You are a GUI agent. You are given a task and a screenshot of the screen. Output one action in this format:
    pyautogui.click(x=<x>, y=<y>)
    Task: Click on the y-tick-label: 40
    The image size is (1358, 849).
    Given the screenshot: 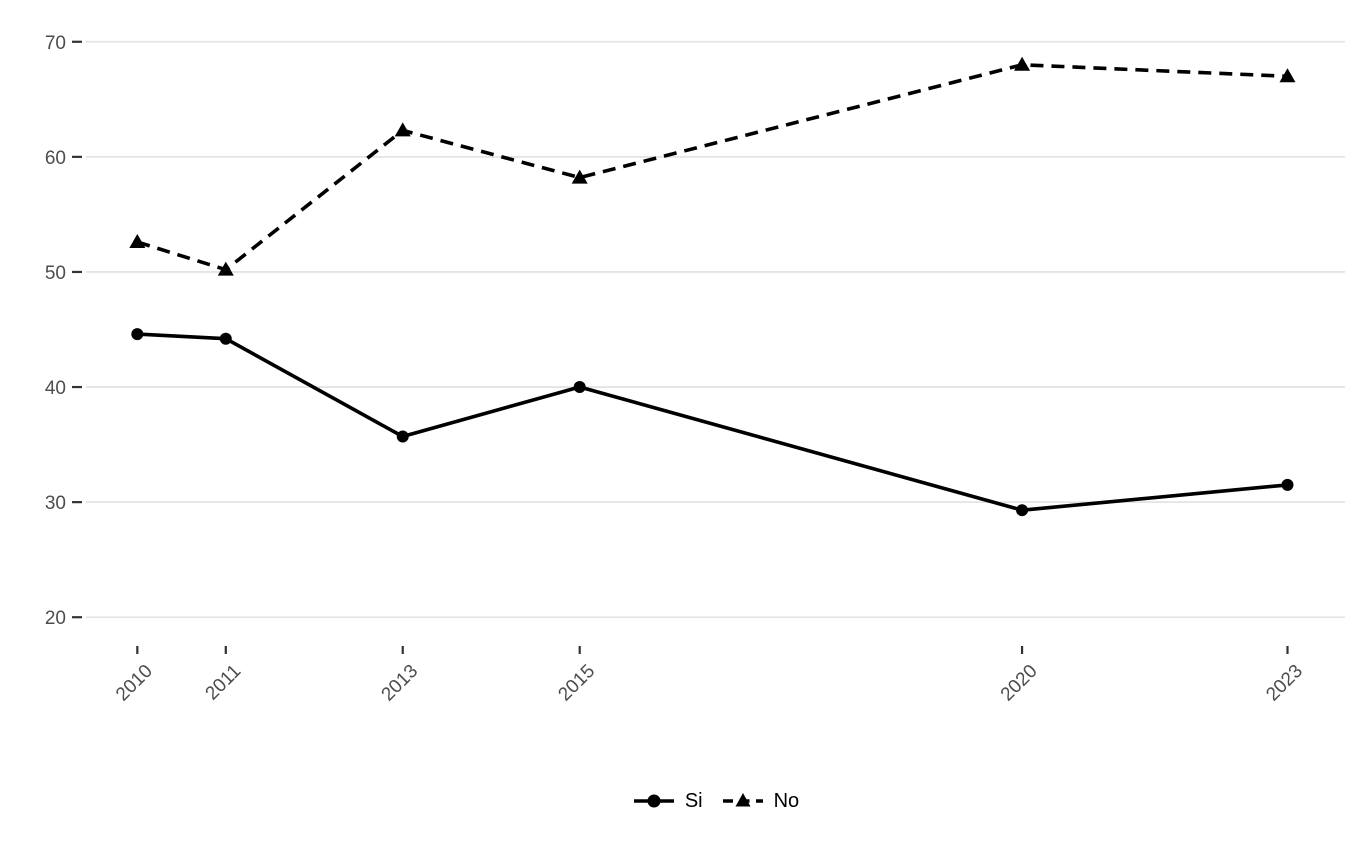 What is the action you would take?
    pyautogui.click(x=55, y=388)
    